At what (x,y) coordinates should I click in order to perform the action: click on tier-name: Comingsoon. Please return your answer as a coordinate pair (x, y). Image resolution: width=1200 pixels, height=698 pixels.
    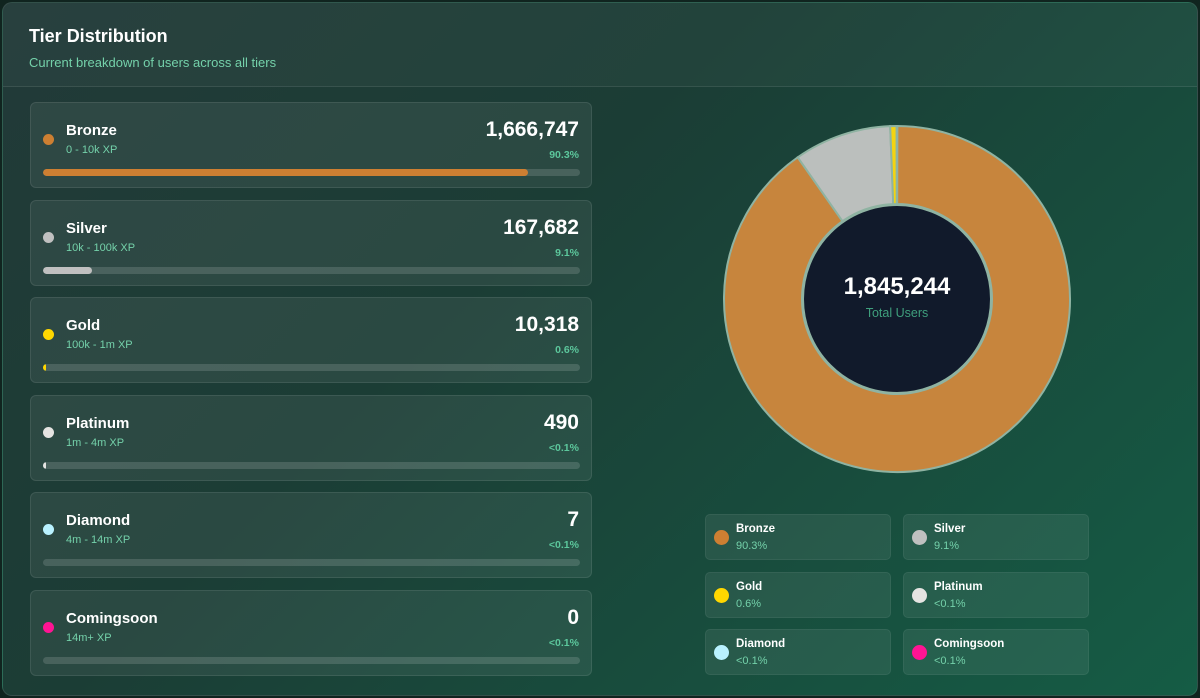
    Looking at the image, I should click on (112, 618).